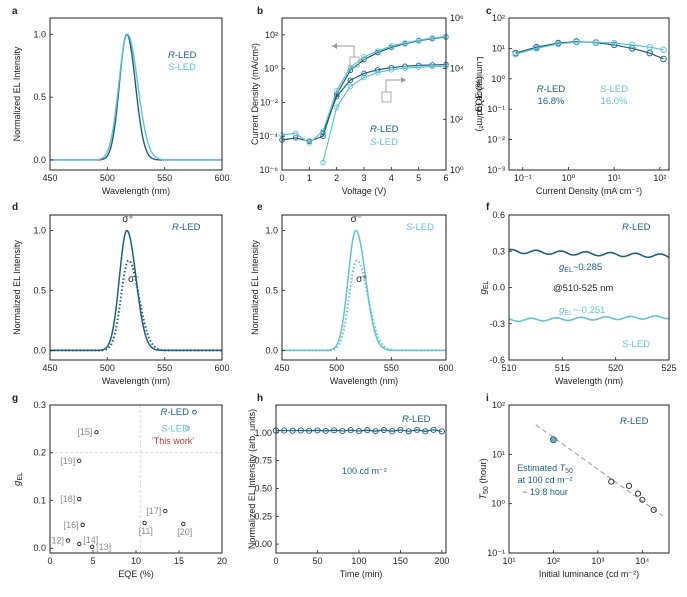  What do you see at coordinates (136, 290) in the screenshot?
I see `spectrum-solid` at bounding box center [136, 290].